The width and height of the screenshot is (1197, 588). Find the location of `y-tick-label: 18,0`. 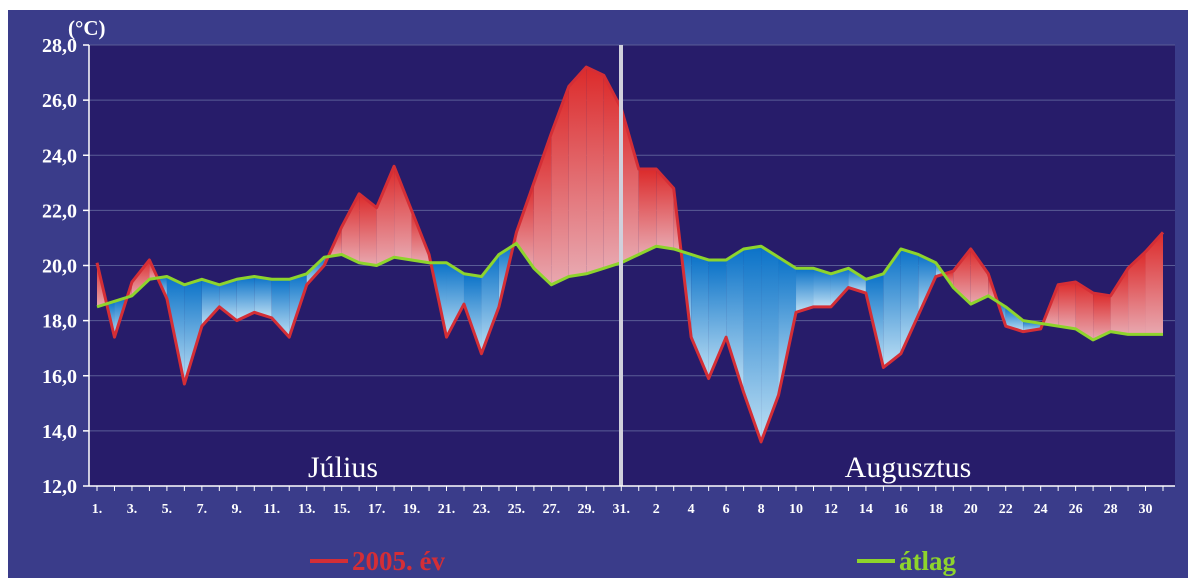

y-tick-label: 18,0 is located at coordinates (59, 322).